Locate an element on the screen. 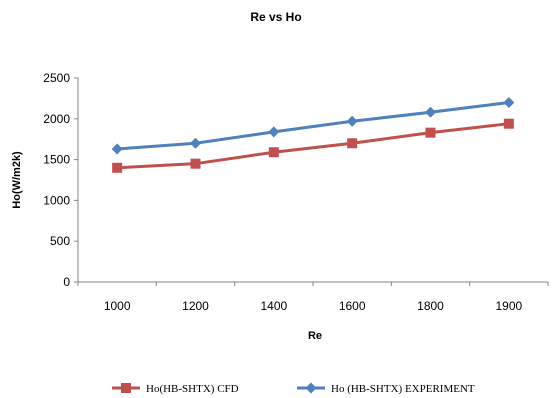 The image size is (552, 398). y-tick-label: 1000 is located at coordinates (56, 200).